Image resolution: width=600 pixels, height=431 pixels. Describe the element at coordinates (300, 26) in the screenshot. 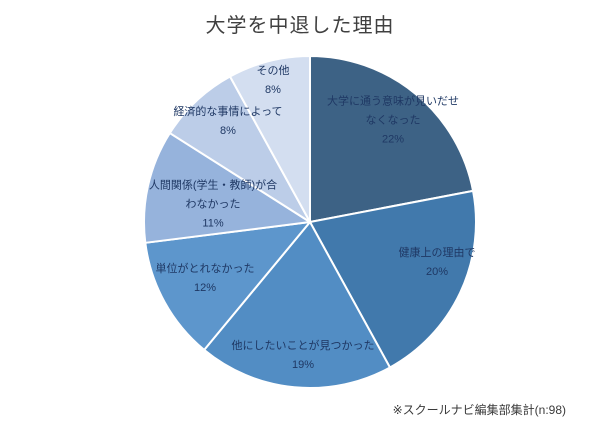

I see `chart-title: 大学を中退した理由` at that location.